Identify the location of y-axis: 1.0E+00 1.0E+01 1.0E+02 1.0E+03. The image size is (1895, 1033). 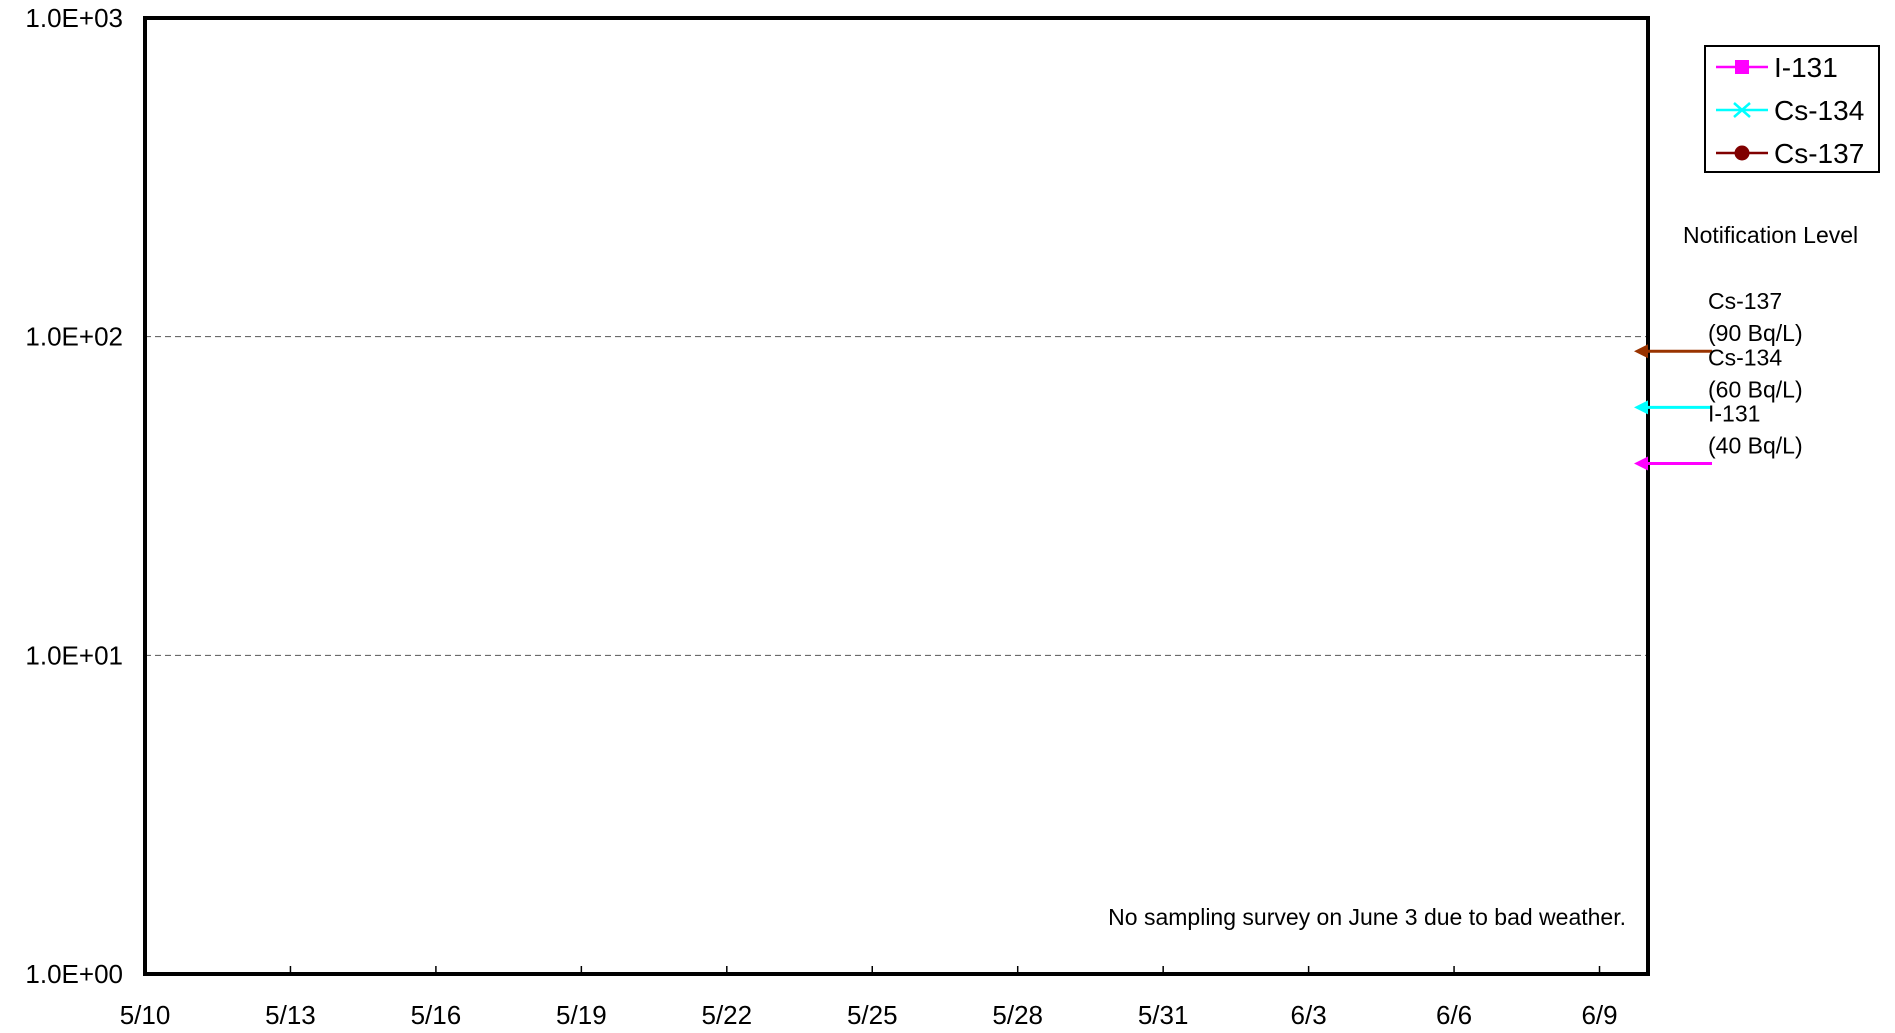
(74, 496).